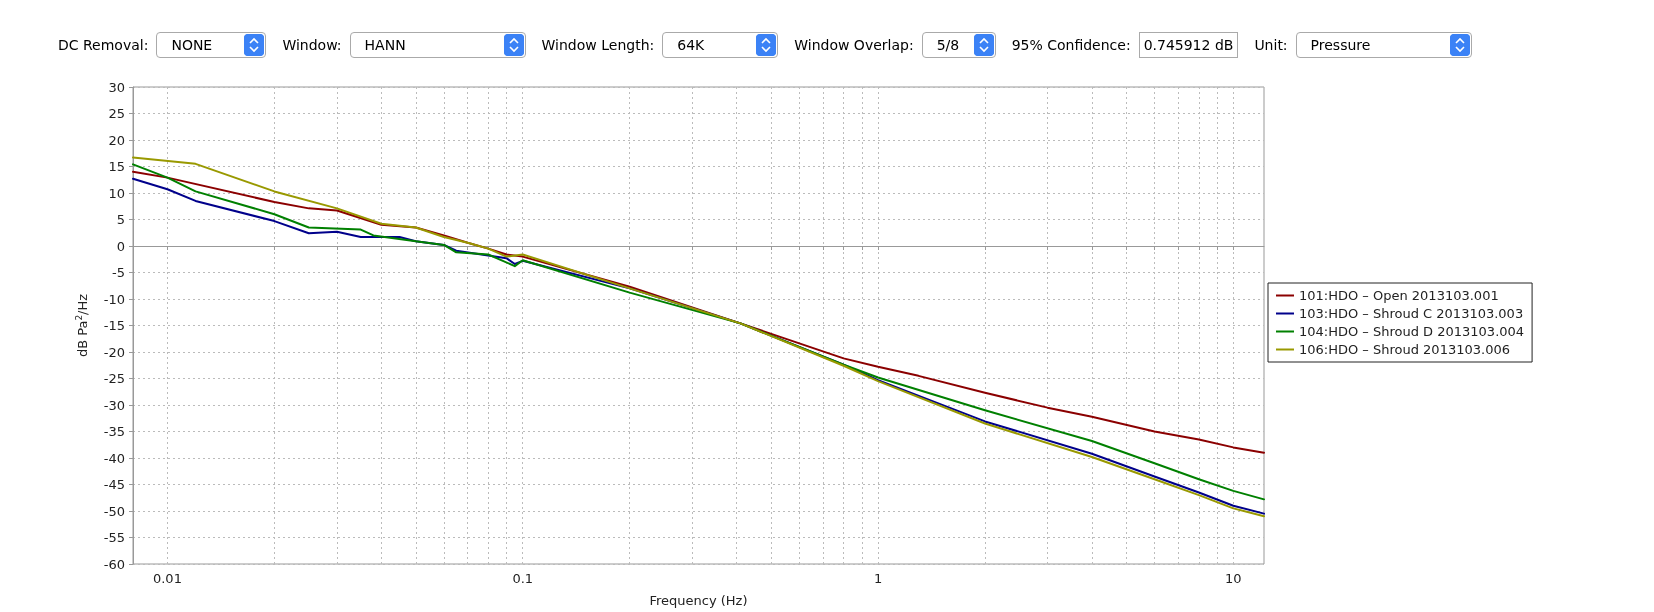 This screenshot has height=612, width=1654. I want to click on y-tick-label: 15, so click(116, 166).